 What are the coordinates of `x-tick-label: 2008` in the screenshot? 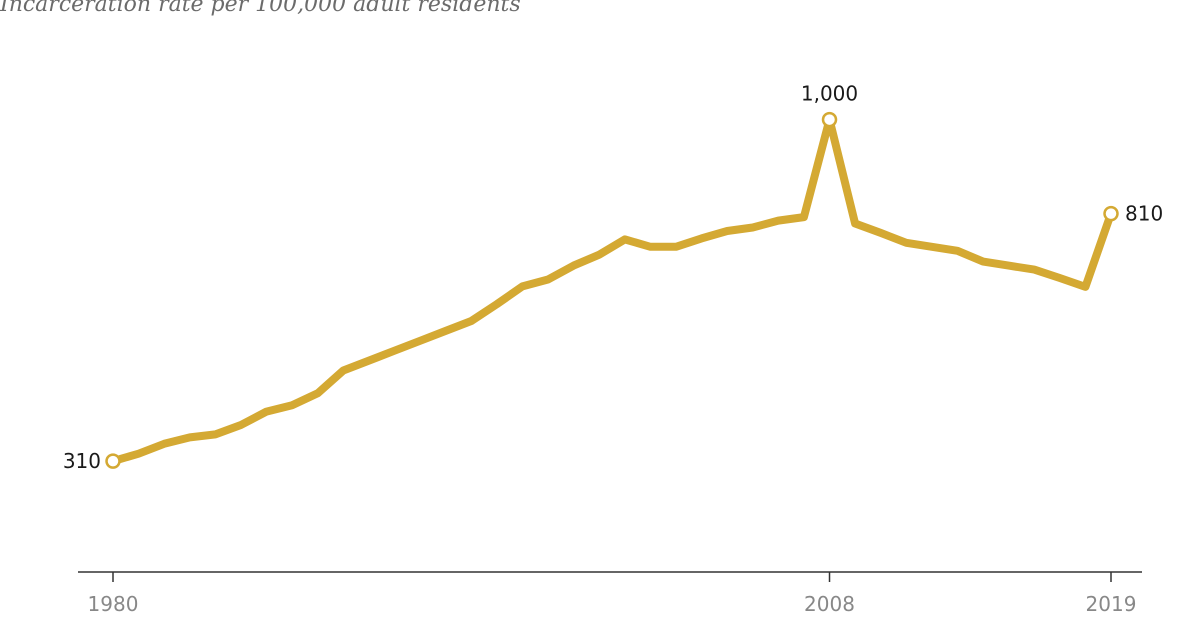 It's located at (829, 604).